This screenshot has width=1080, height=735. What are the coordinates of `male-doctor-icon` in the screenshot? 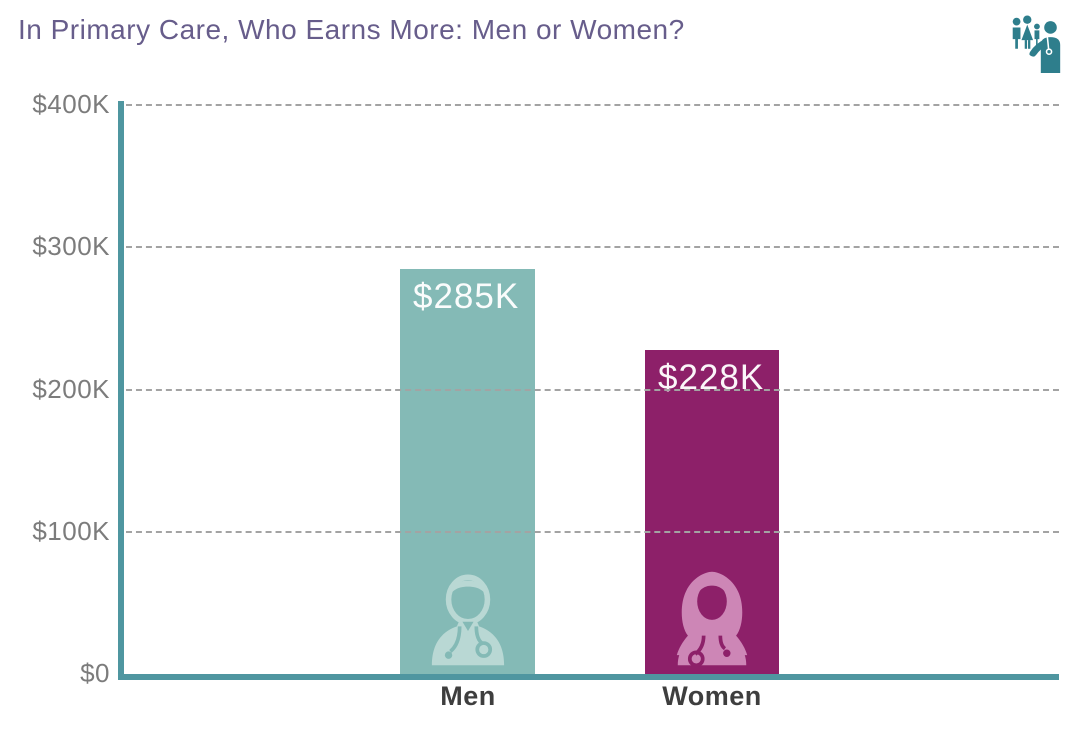 It's located at (468, 619).